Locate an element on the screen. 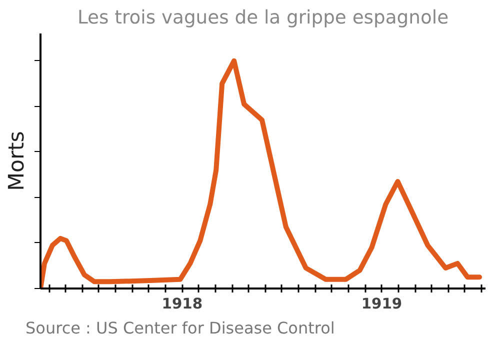  x-tick-label: 1918 is located at coordinates (182, 304).